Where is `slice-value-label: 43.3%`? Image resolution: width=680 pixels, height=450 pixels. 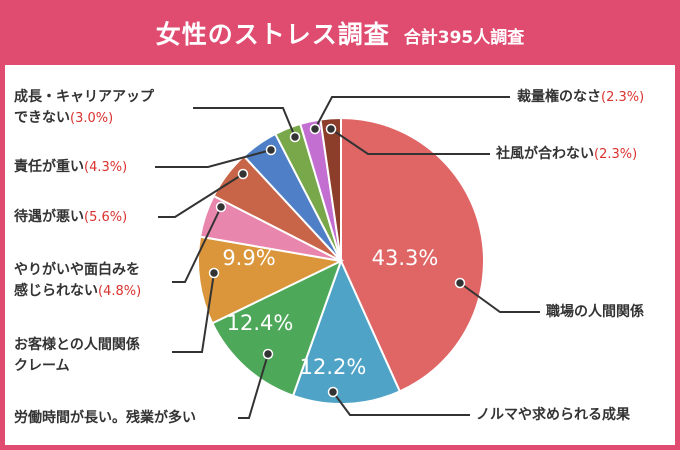
slice-value-label: 43.3% is located at coordinates (405, 258).